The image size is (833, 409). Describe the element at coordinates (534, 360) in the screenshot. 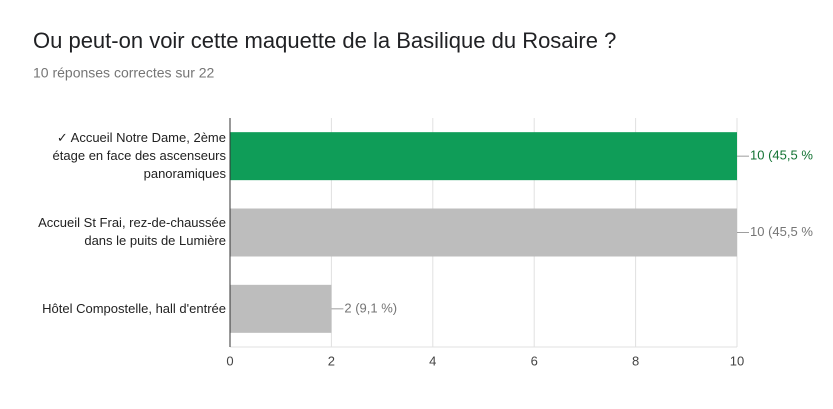

I see `x-tick-label: 6` at that location.